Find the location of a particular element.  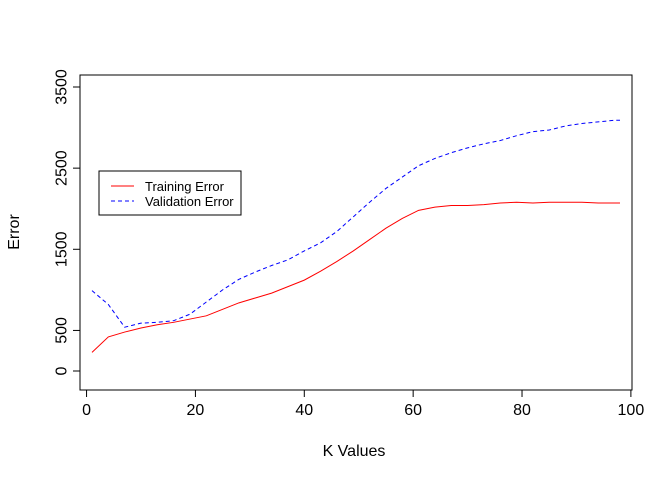

x-tick-label: 80 is located at coordinates (522, 410).